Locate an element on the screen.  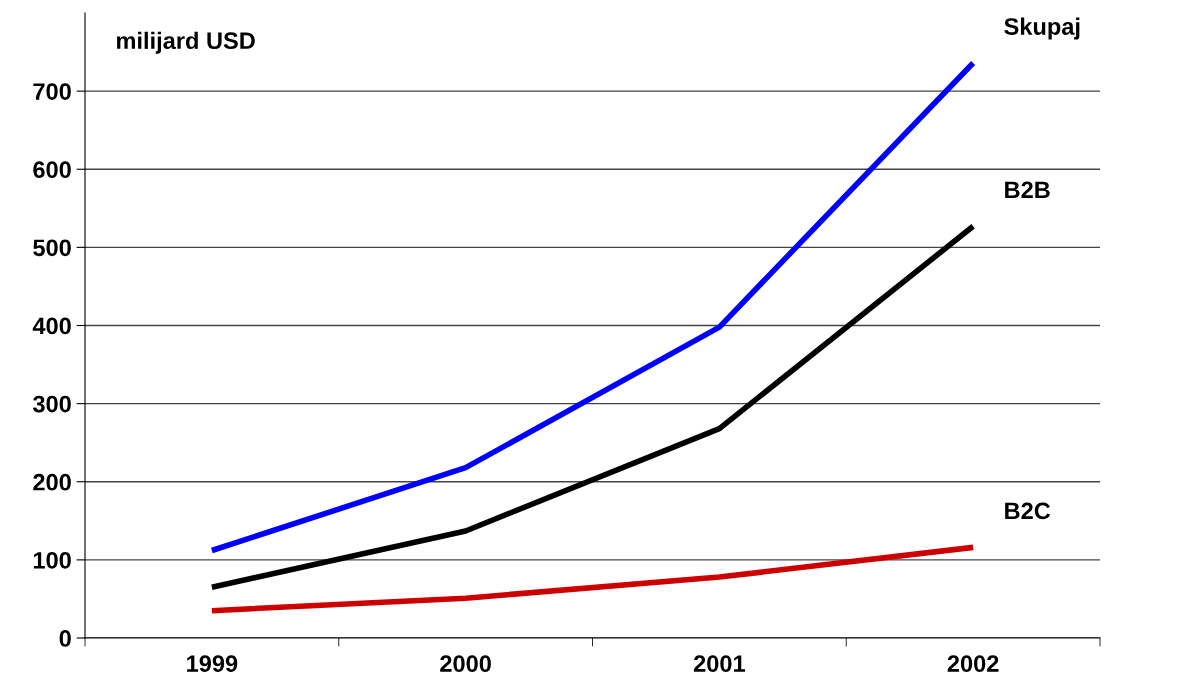
y-tick-label: 200 is located at coordinates (52, 482).